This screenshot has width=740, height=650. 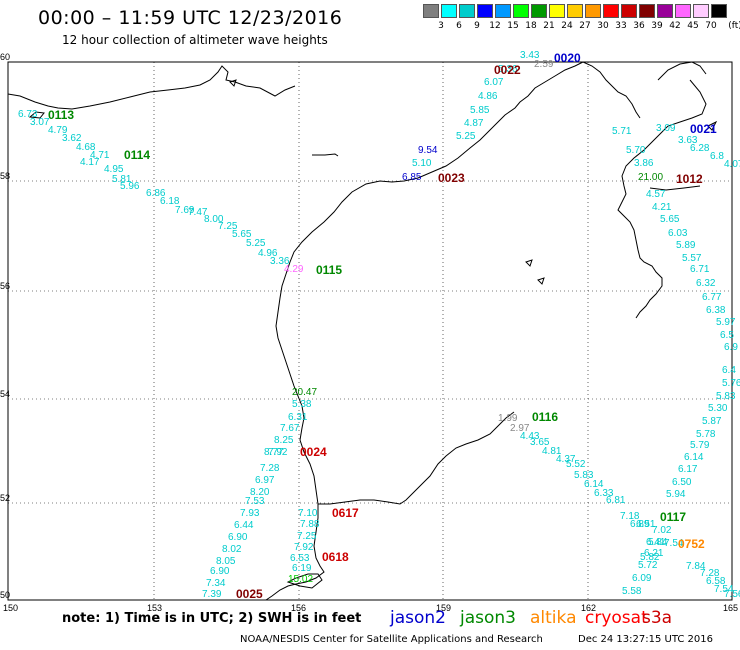 I want to click on wave-height-value: 7.25, so click(x=307, y=536).